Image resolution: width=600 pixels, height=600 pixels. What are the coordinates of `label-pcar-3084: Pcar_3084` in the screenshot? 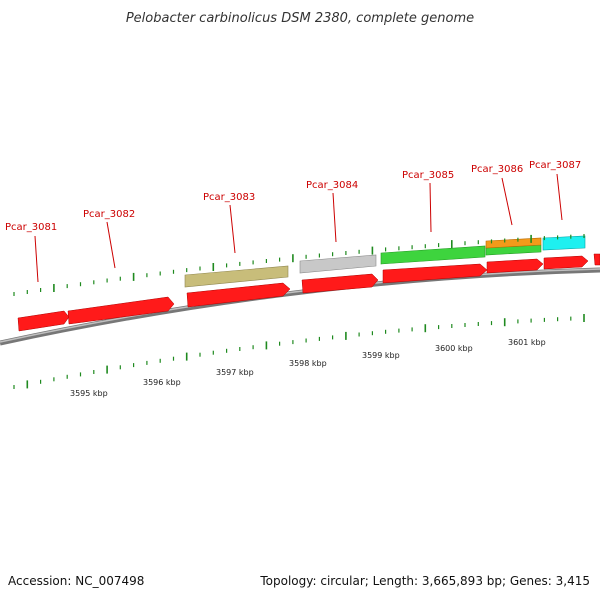 It's located at (332, 185).